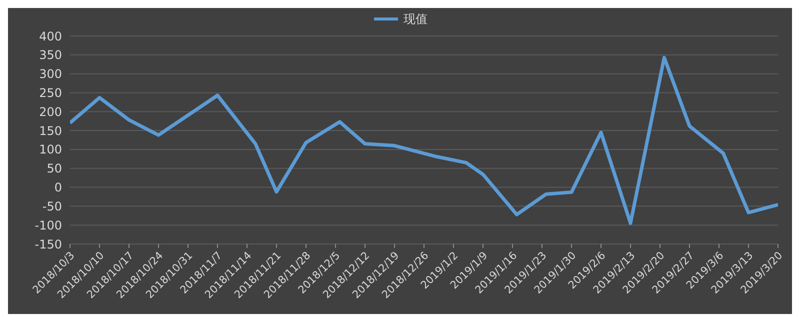 This screenshot has width=800, height=322. Describe the element at coordinates (52, 206) in the screenshot. I see `y-tick-label: -50` at that location.